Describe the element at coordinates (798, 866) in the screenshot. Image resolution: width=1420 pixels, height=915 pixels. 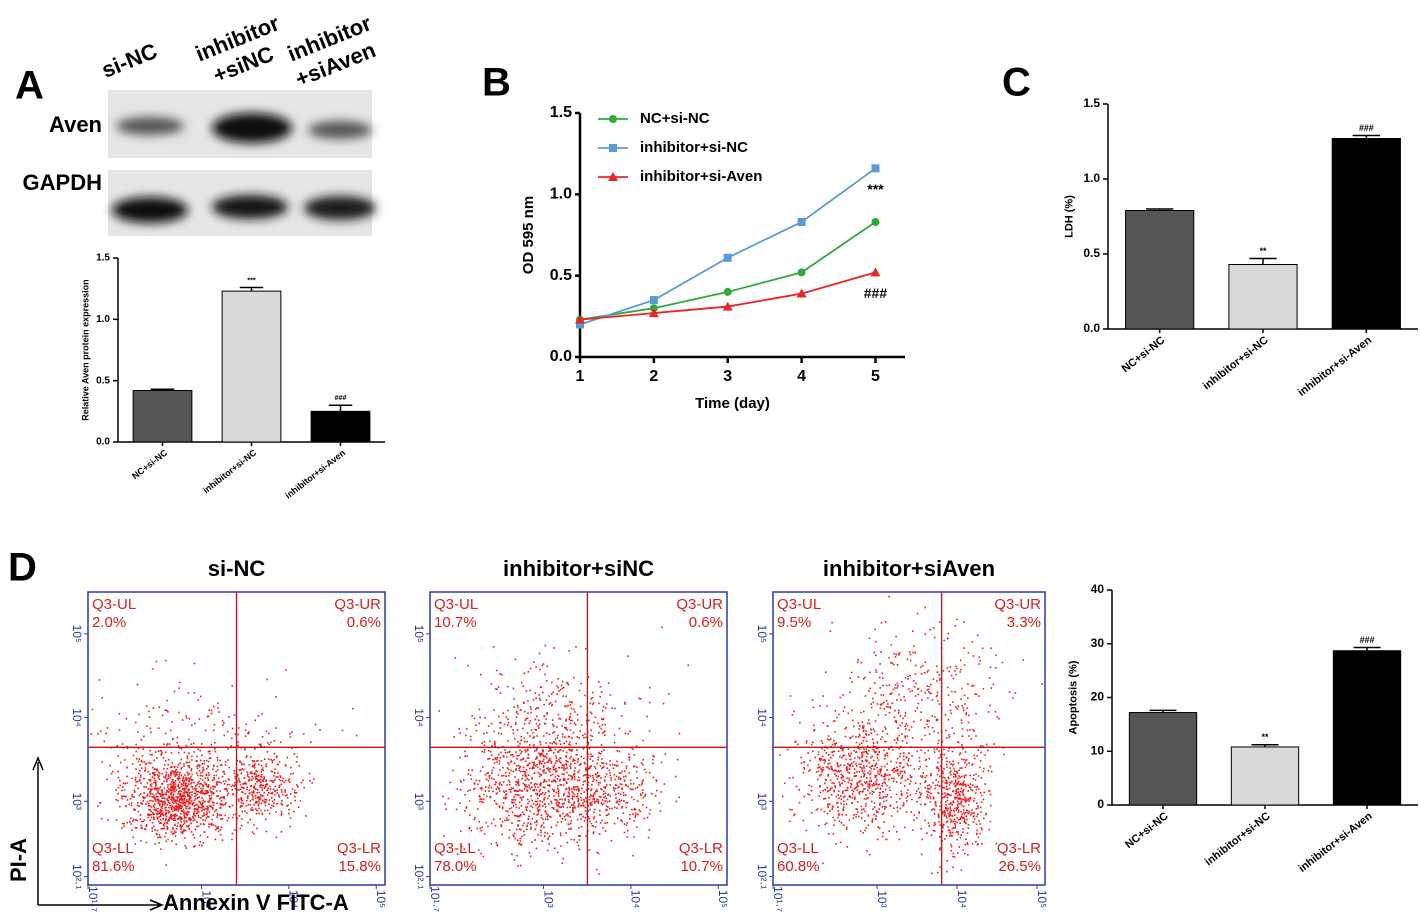
I see `quadrant-percent: 60.8%` at that location.